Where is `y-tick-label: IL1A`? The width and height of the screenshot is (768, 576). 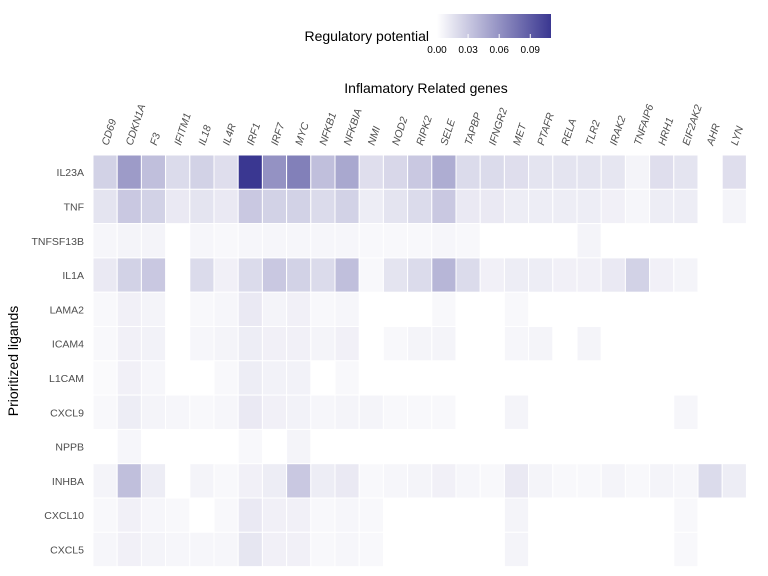
y-tick-label: IL1A is located at coordinates (73, 276).